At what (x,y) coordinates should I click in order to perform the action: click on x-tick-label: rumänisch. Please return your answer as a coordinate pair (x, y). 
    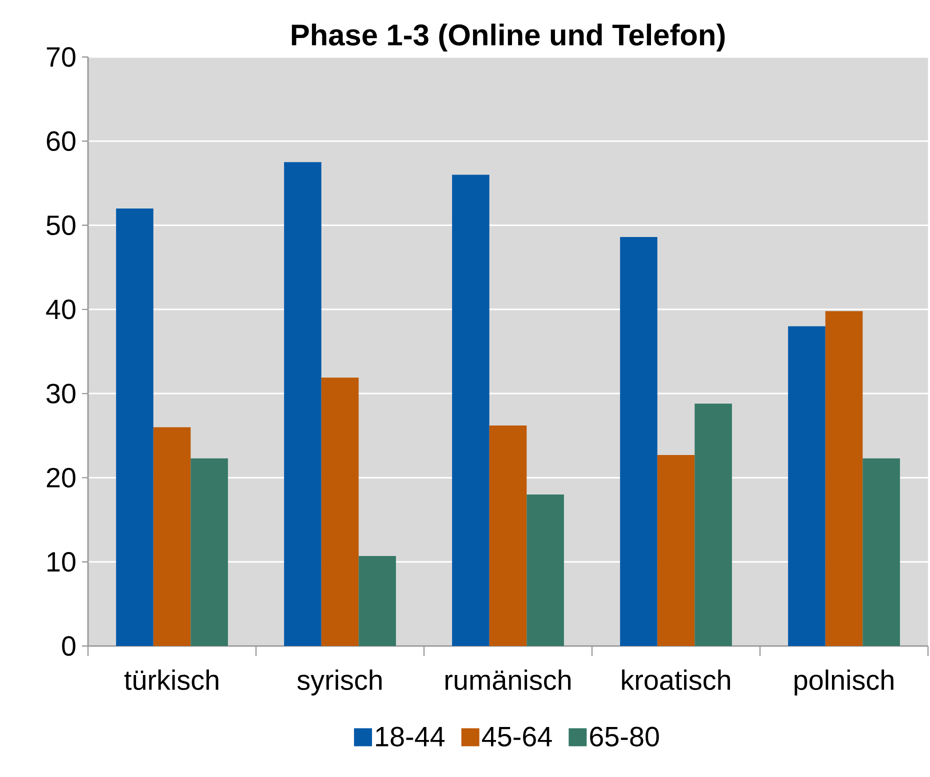
    Looking at the image, I should click on (508, 680).